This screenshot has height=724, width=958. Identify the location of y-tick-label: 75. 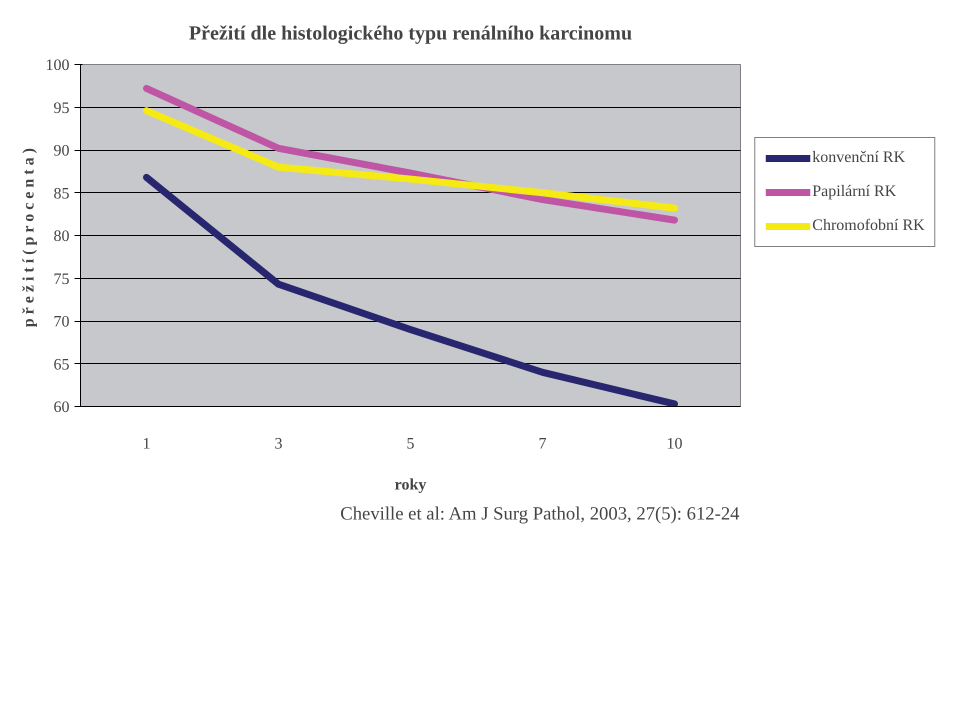
(62, 279).